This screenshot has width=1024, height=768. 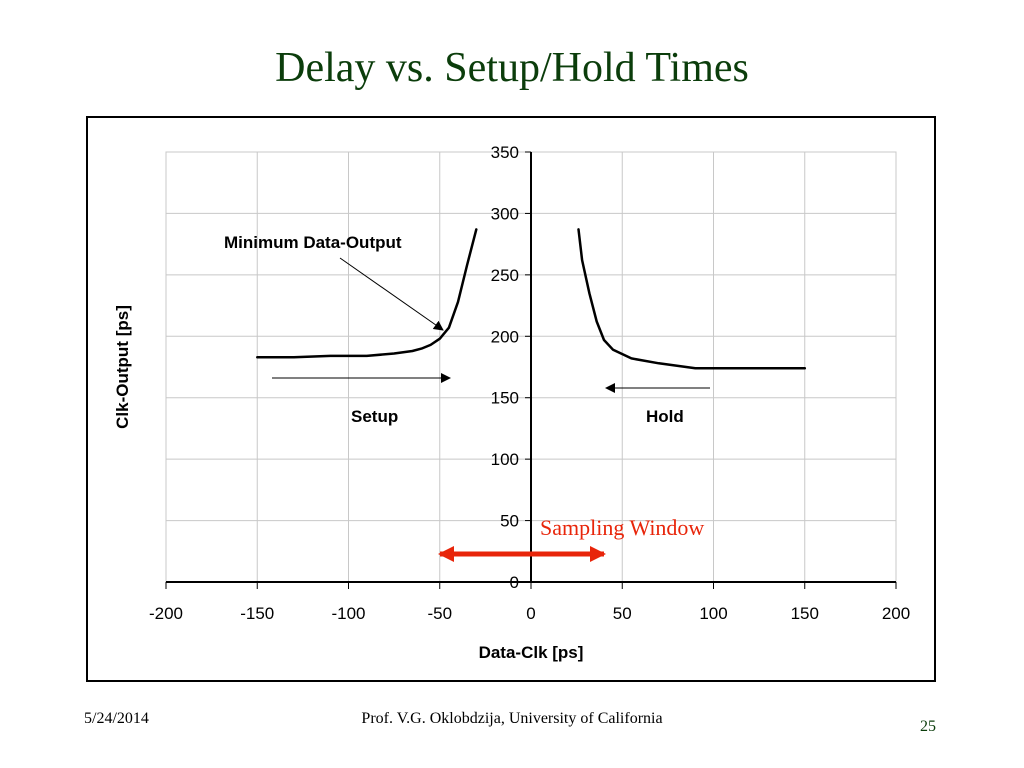 What do you see at coordinates (531, 652) in the screenshot?
I see `x-axis-title: Data-Clk [ps]` at bounding box center [531, 652].